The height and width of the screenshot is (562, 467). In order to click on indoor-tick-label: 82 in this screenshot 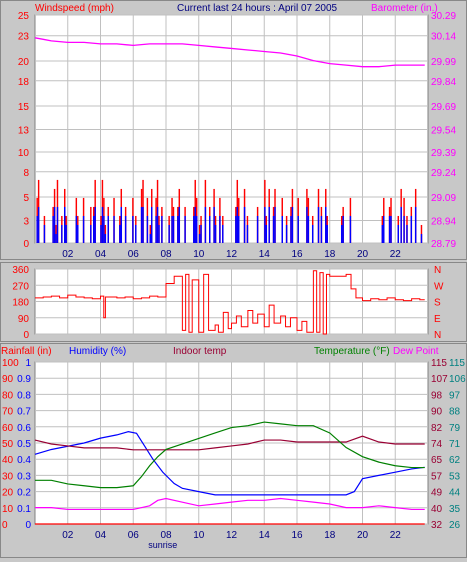, I will do `click(437, 428)`.